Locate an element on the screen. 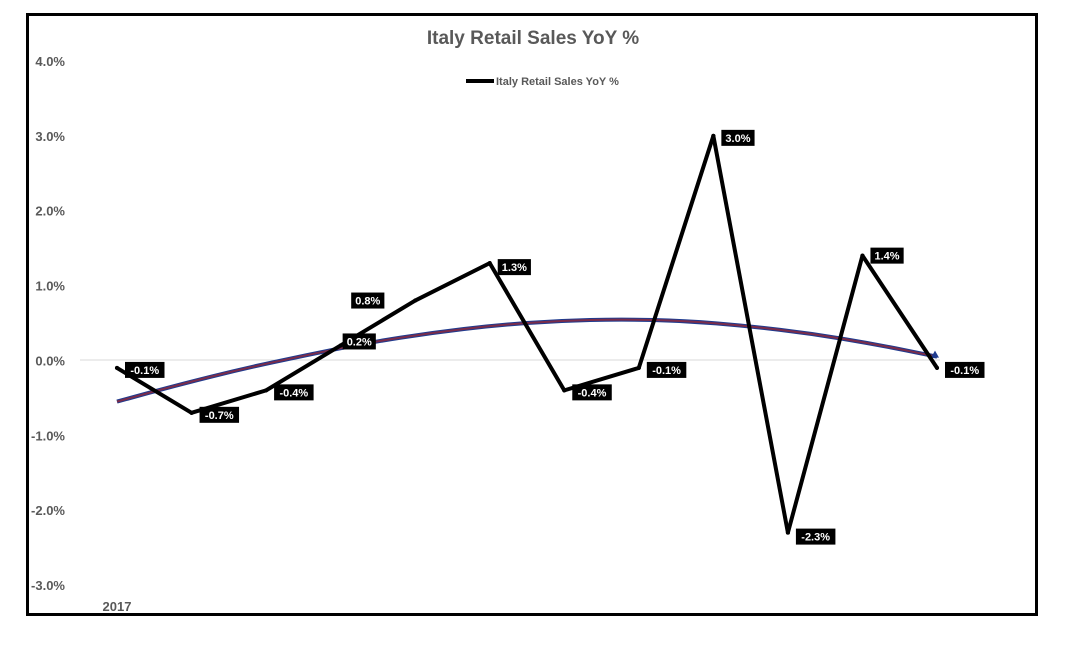 This screenshot has height=659, width=1067. data-label: 0.8% is located at coordinates (368, 300).